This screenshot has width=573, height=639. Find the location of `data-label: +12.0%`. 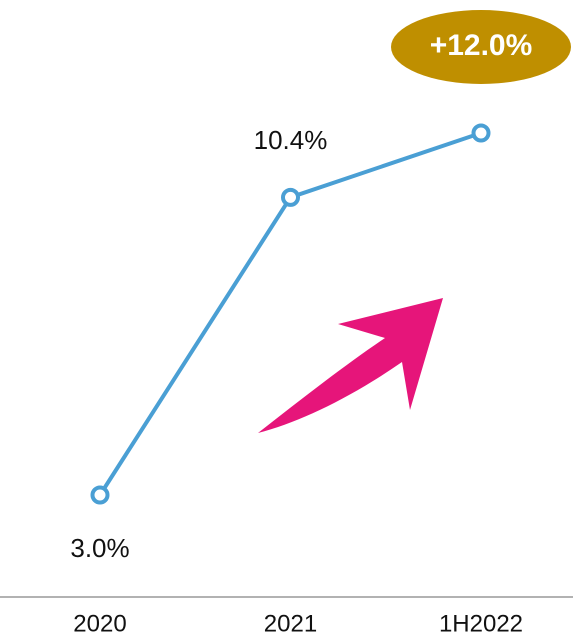

data-label: +12.0% is located at coordinates (481, 45).